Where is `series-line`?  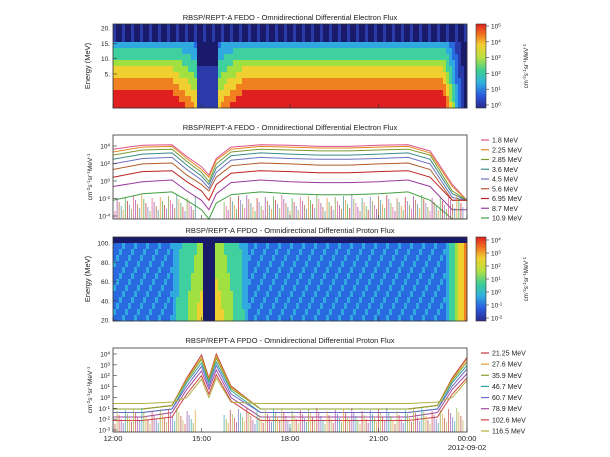 series-line is located at coordinates (289, 205).